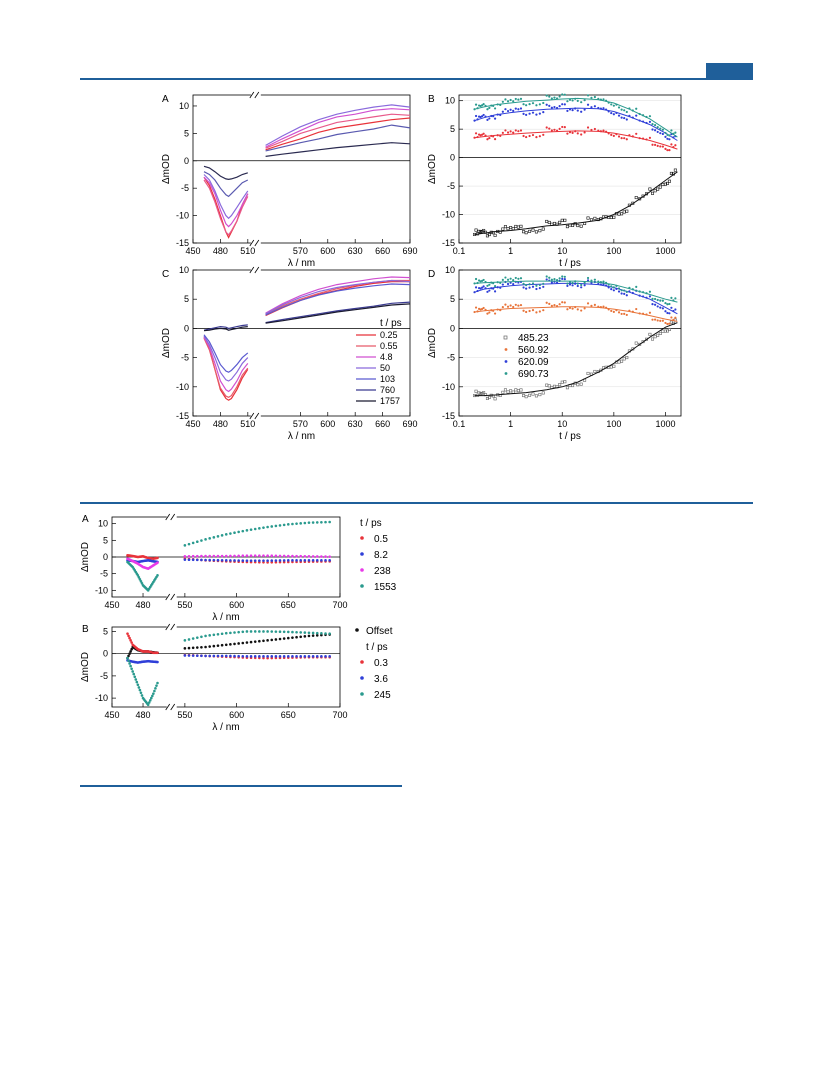  What do you see at coordinates (452, 299) in the screenshot?
I see `y-tick-label: 5` at bounding box center [452, 299].